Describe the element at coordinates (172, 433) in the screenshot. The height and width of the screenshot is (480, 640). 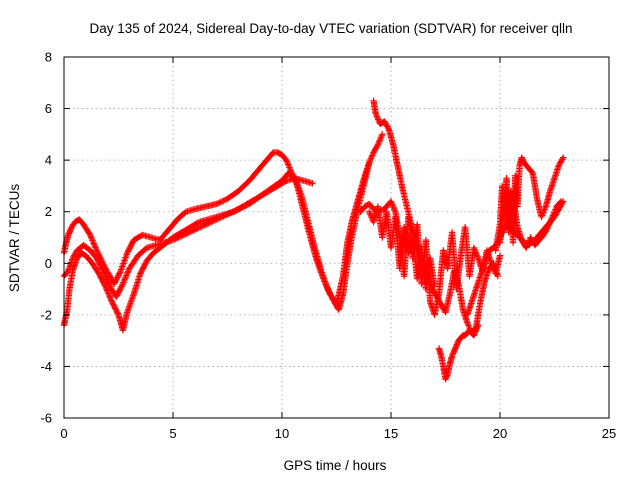
I see `x-tick-label: 5` at that location.